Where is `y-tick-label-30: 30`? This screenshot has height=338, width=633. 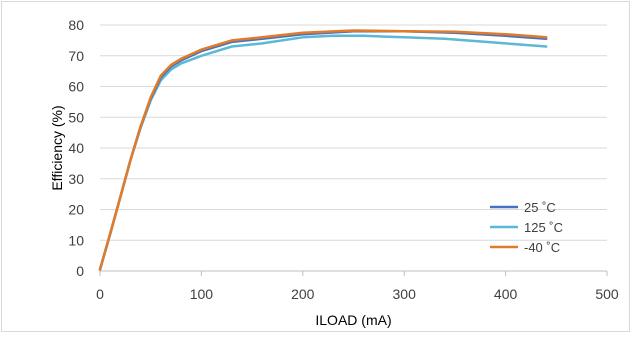
y-tick-label-30: 30 is located at coordinates (76, 179).